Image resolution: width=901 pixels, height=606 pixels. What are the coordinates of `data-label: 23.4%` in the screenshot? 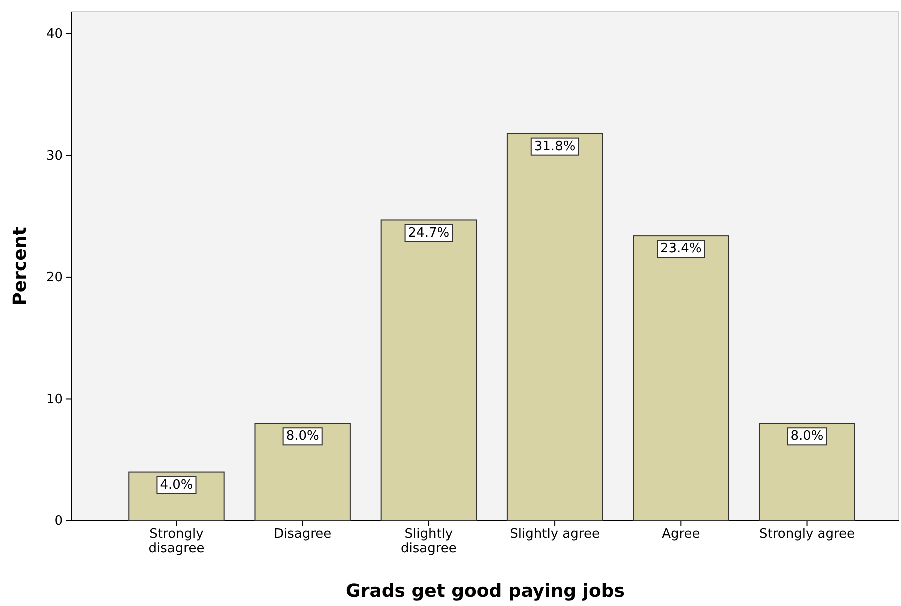 It's located at (681, 249).